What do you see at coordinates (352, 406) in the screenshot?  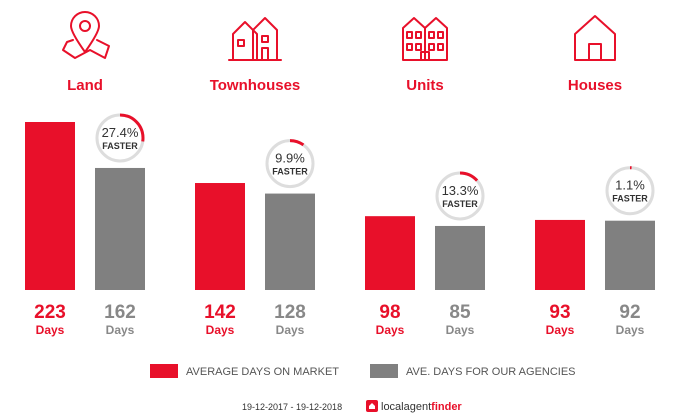 I see `footer: 19-12-2017 - 19-12-2018 localagentfinder` at bounding box center [352, 406].